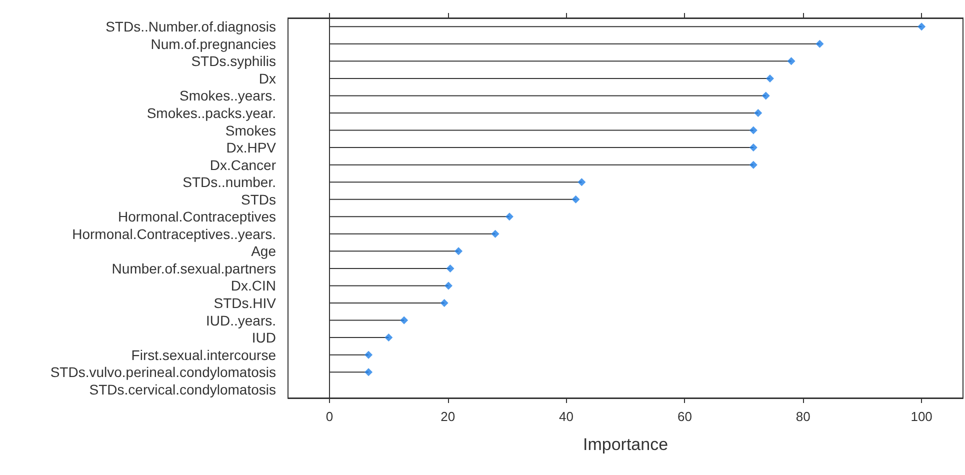  What do you see at coordinates (803, 416) in the screenshot?
I see `x-tick-label: 80` at bounding box center [803, 416].